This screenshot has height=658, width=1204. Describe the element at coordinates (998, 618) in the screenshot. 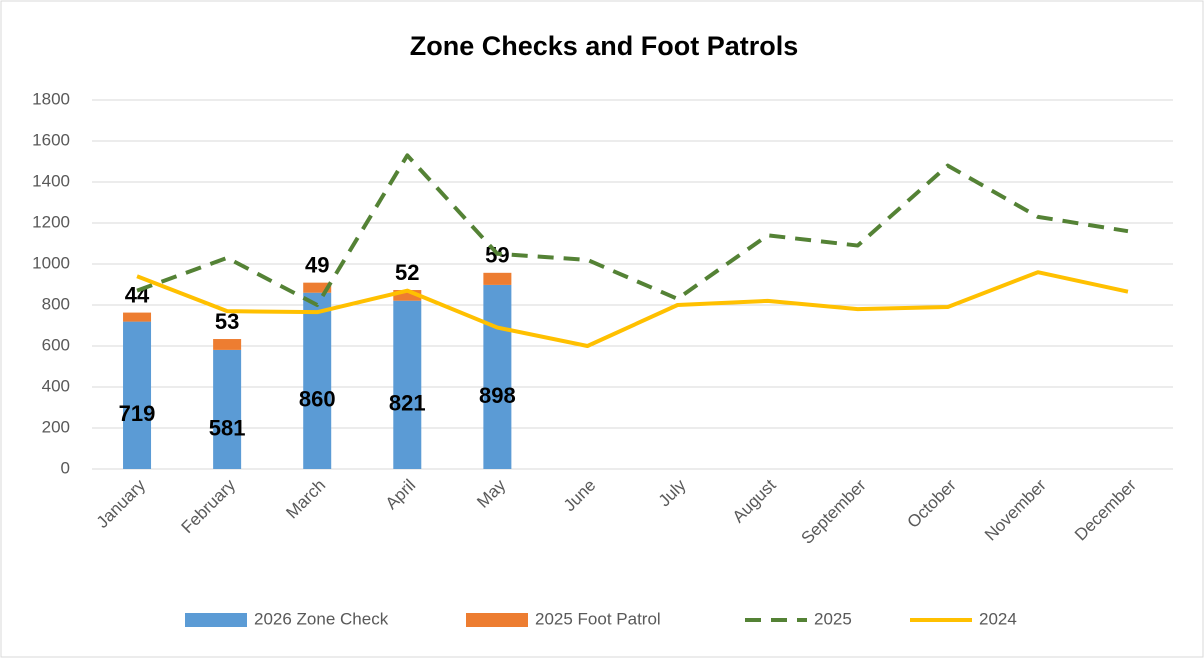

I see `legend-label: 2024` at that location.